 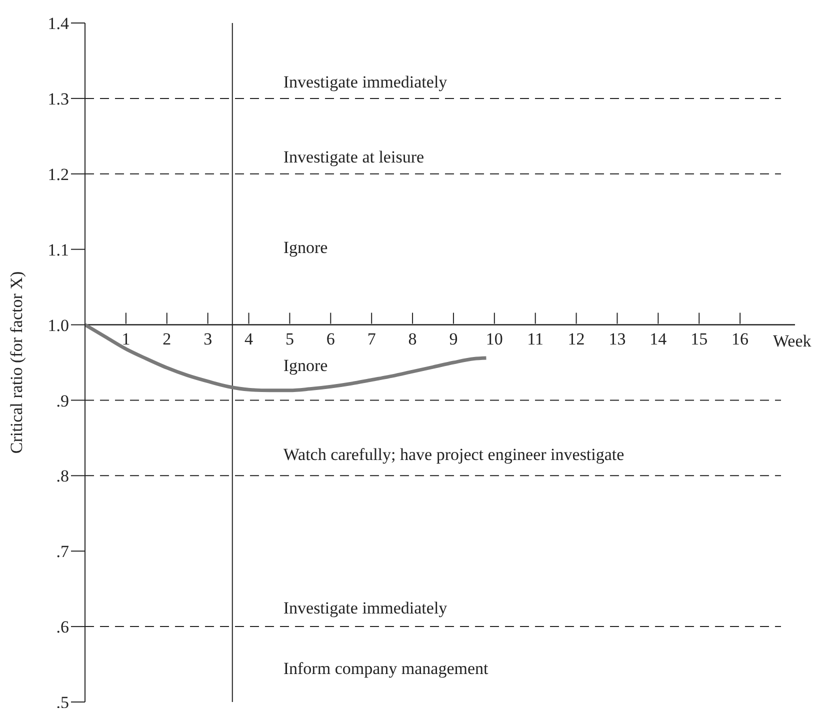 I want to click on x-tick-label: 16, so click(x=740, y=339).